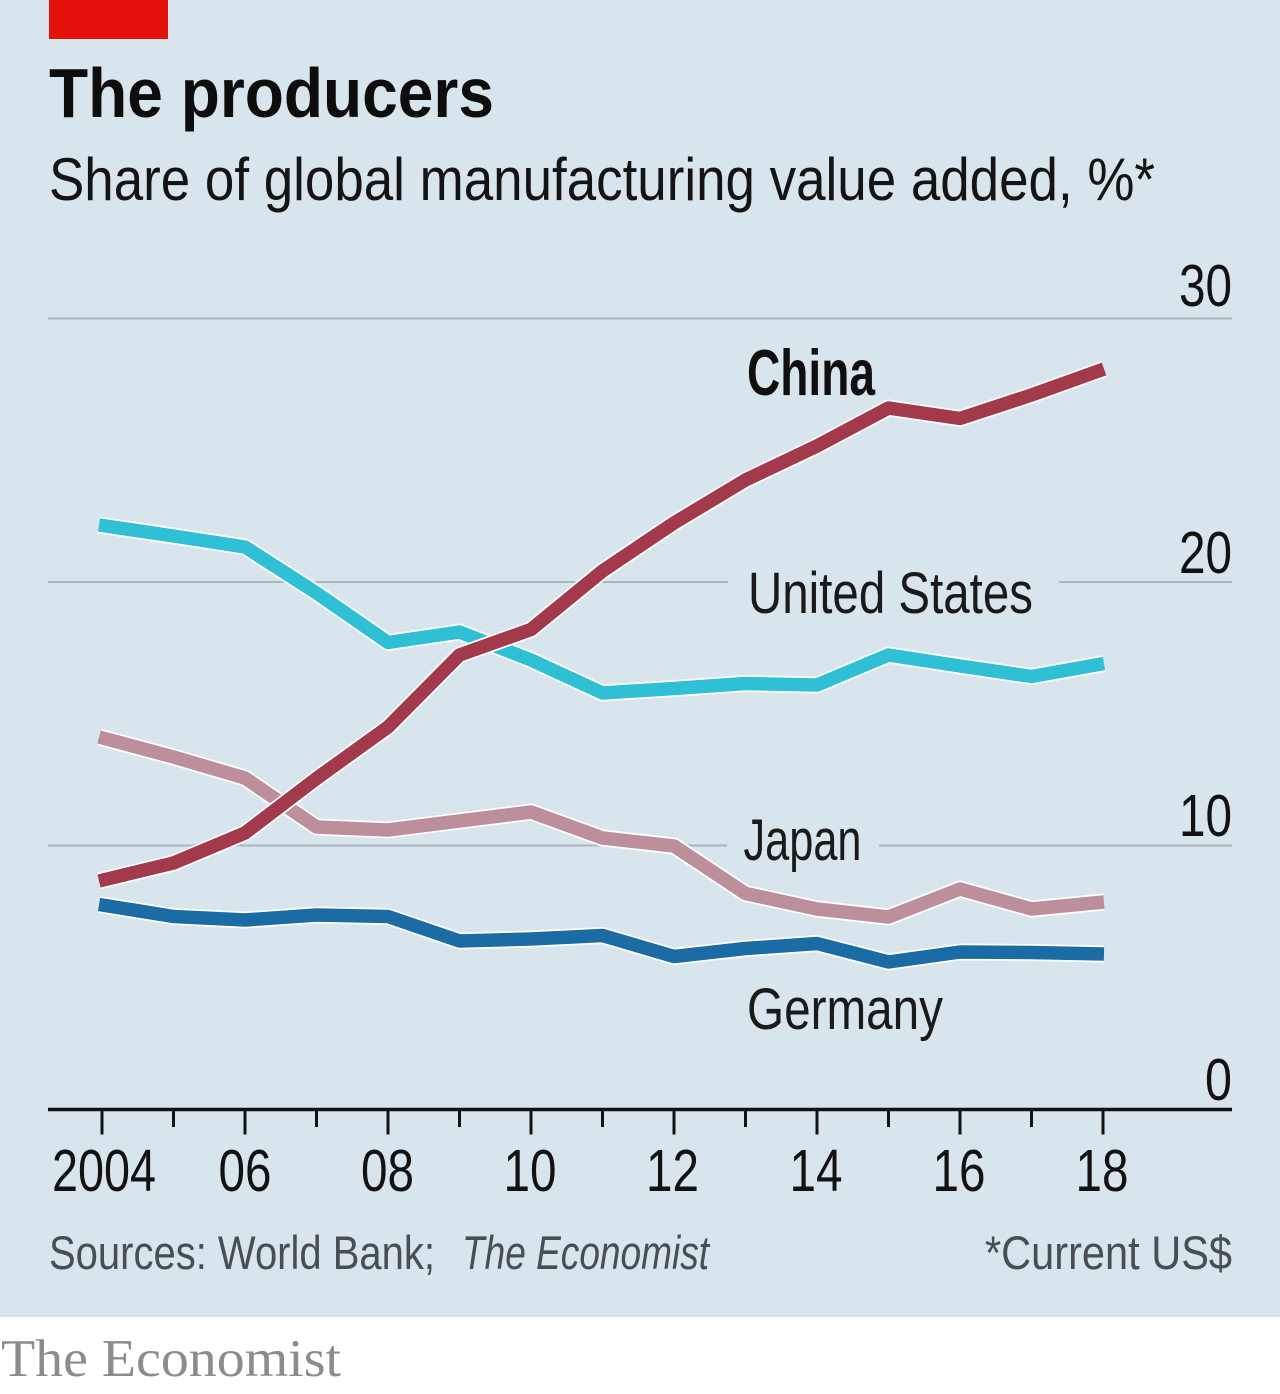  What do you see at coordinates (672, 1171) in the screenshot?
I see `svg-text: 12` at bounding box center [672, 1171].